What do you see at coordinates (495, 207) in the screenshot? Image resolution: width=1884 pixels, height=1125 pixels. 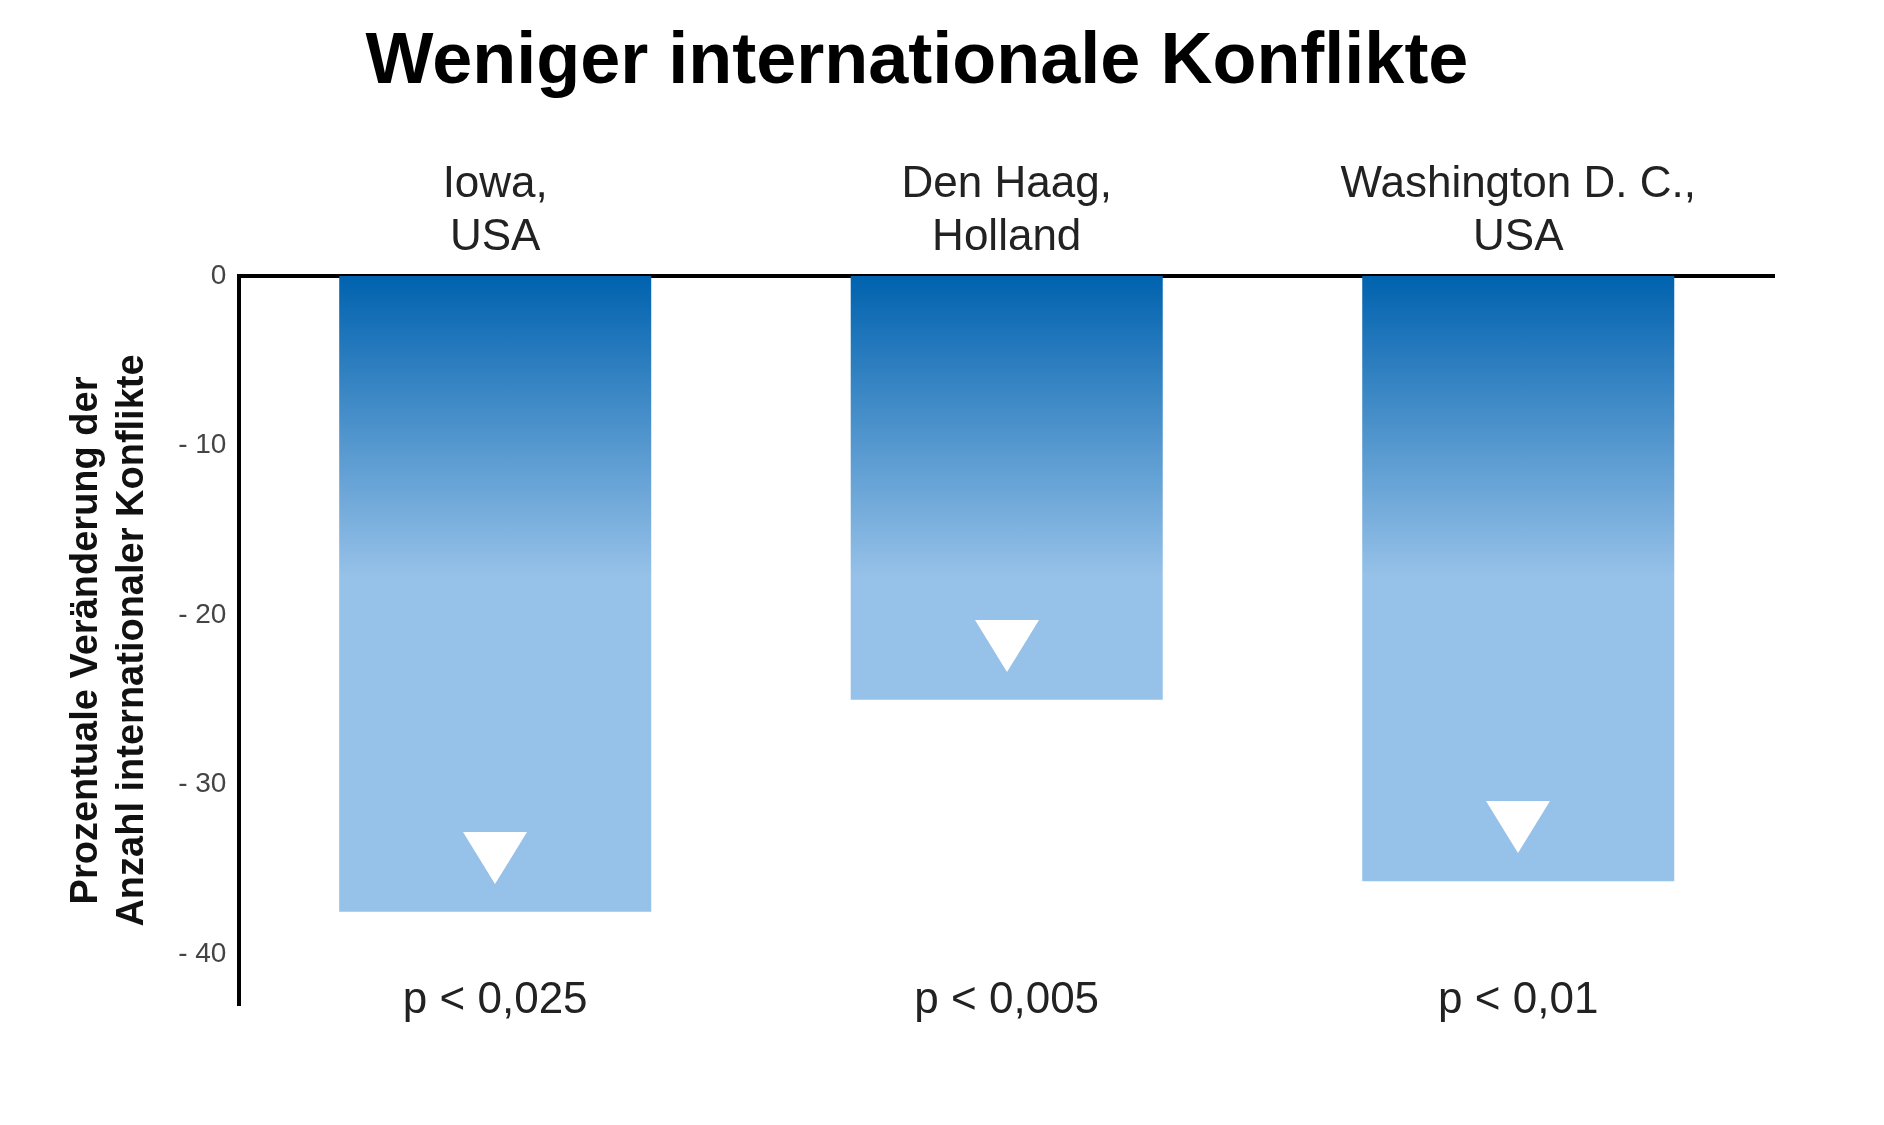 I see `x-tick-label: Iowa, USA` at bounding box center [495, 207].